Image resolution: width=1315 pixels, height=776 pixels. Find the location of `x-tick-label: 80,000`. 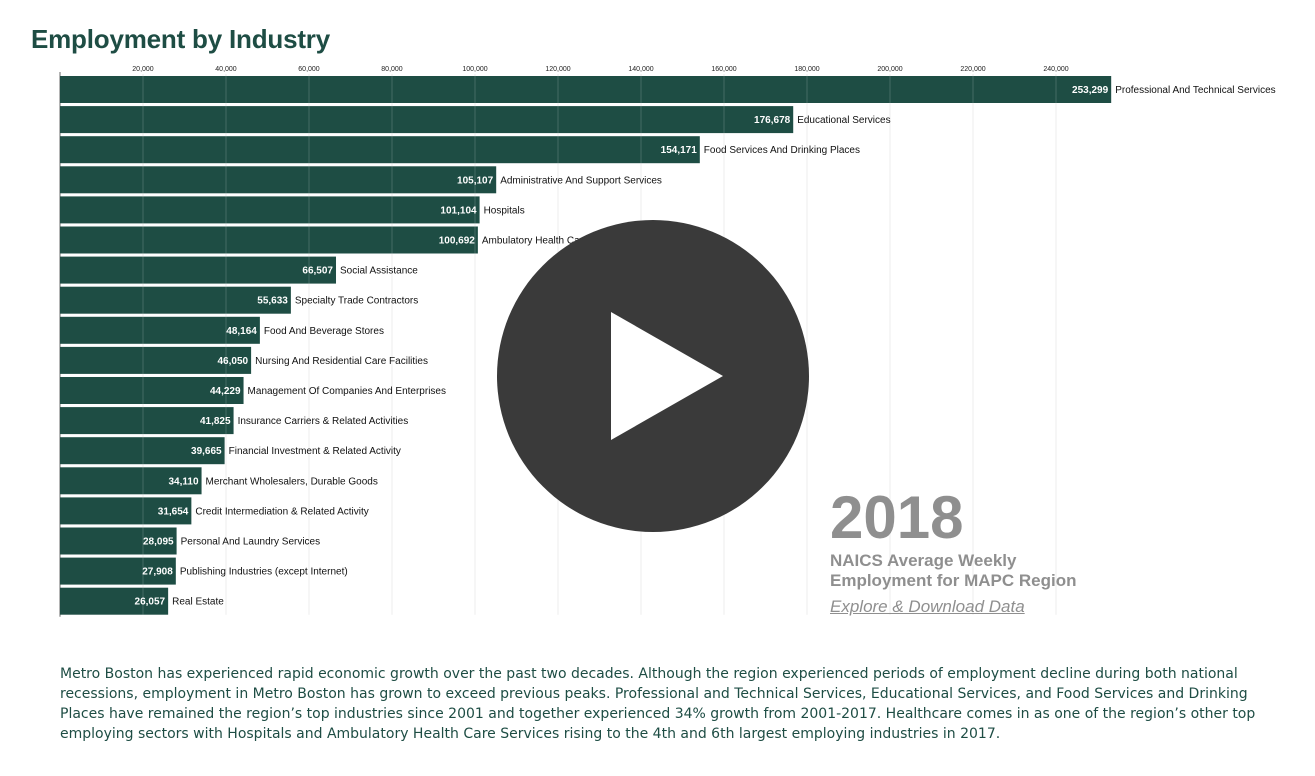

x-tick-label: 80,000 is located at coordinates (392, 69).